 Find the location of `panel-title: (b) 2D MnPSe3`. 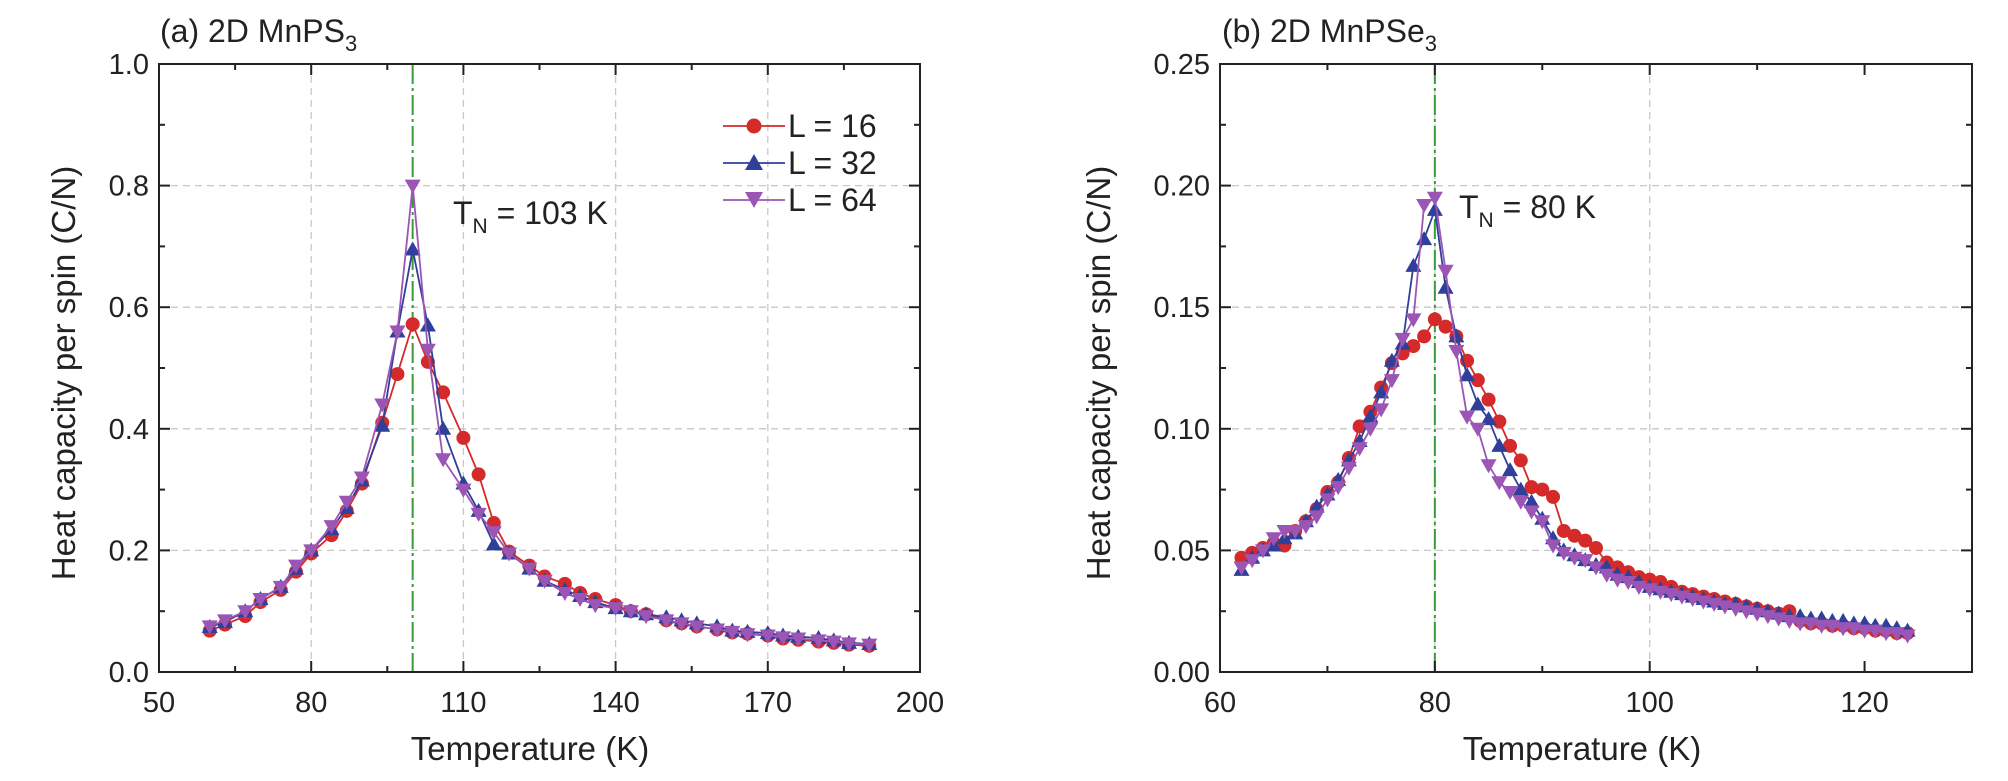

panel-title: (b) 2D MnPSe3 is located at coordinates (1329, 34).